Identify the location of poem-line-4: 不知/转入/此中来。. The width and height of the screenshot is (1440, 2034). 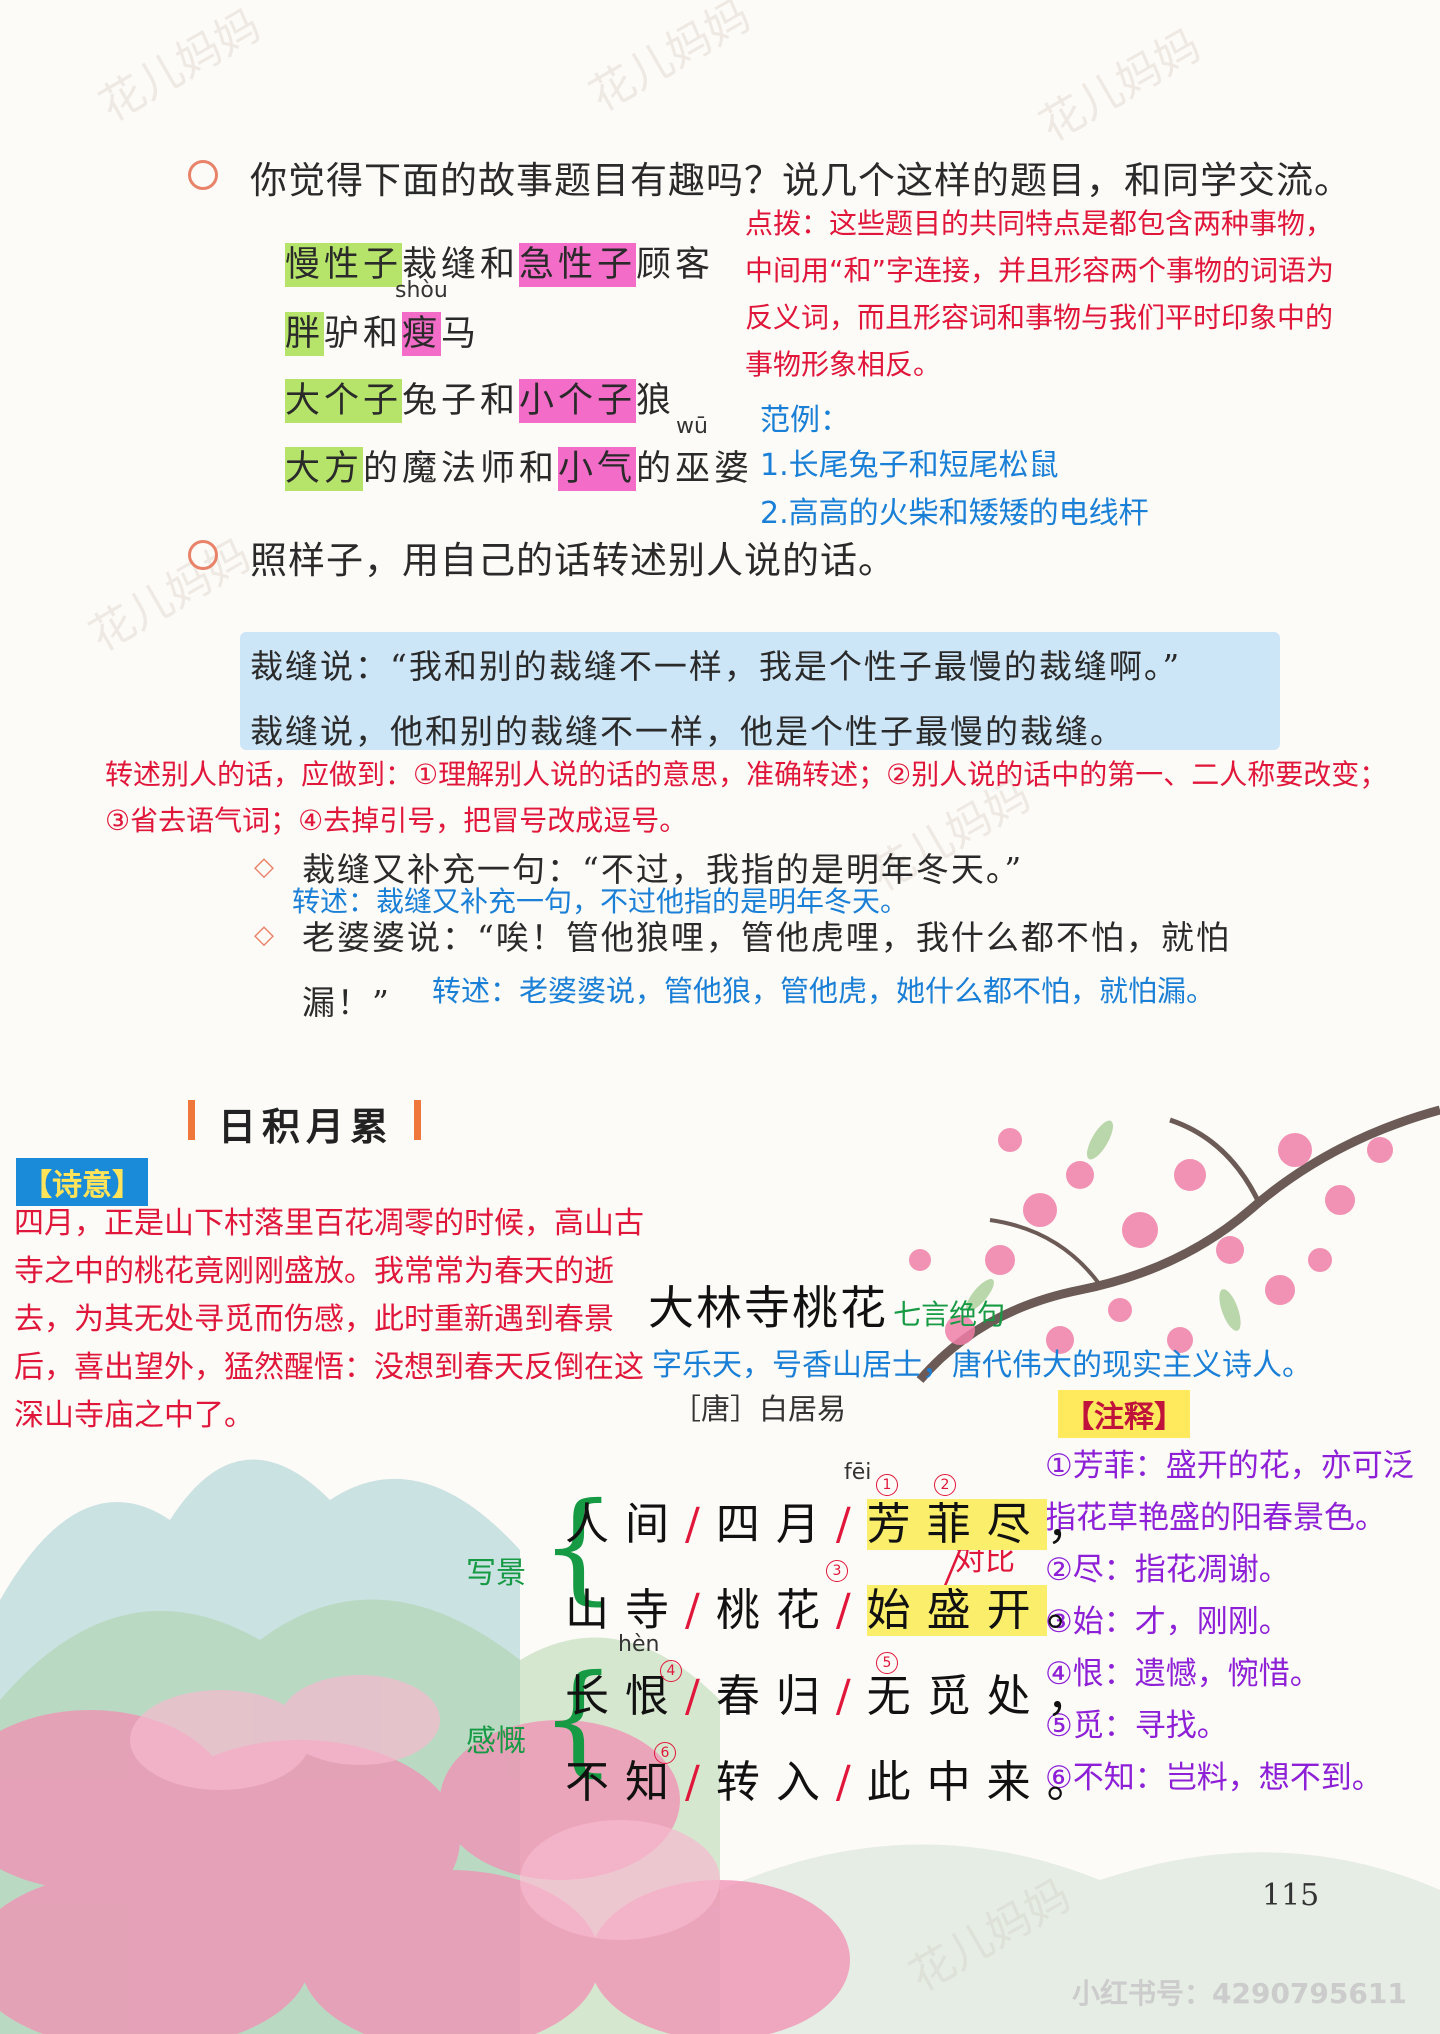
(836, 1778).